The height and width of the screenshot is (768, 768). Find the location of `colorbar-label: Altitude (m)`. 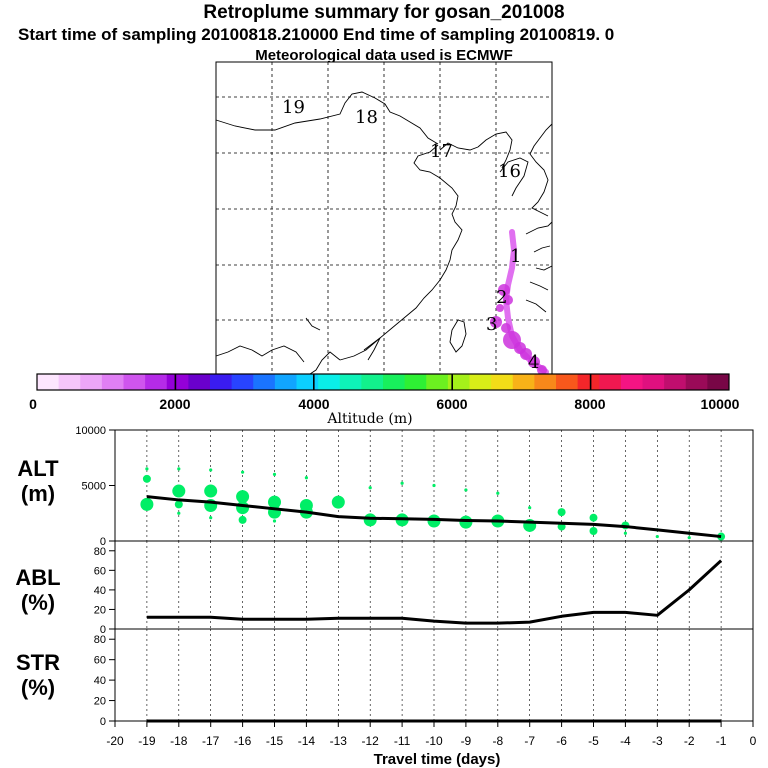

colorbar-label: Altitude (m) is located at coordinates (369, 419).